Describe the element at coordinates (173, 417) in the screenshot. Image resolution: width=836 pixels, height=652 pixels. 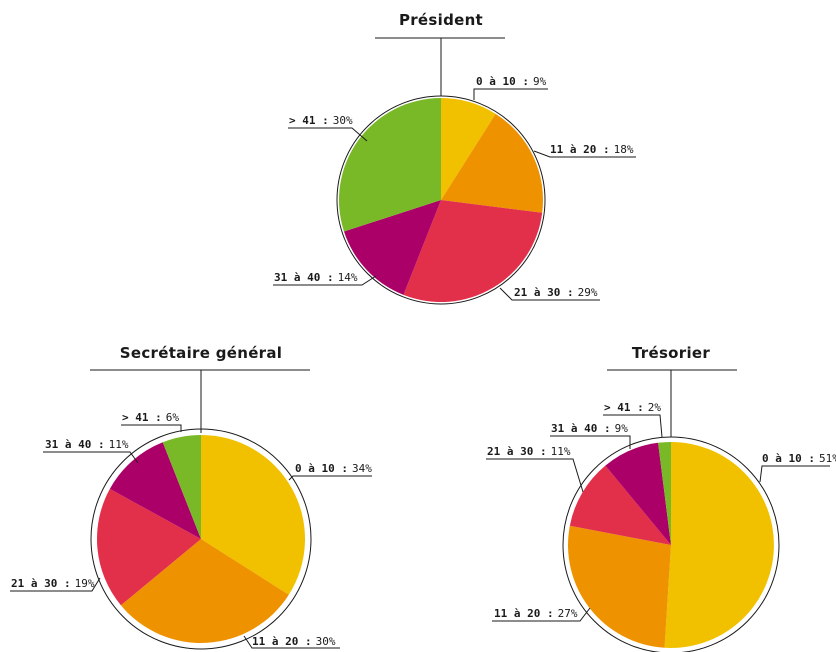
I see `label-value: 6%` at that location.